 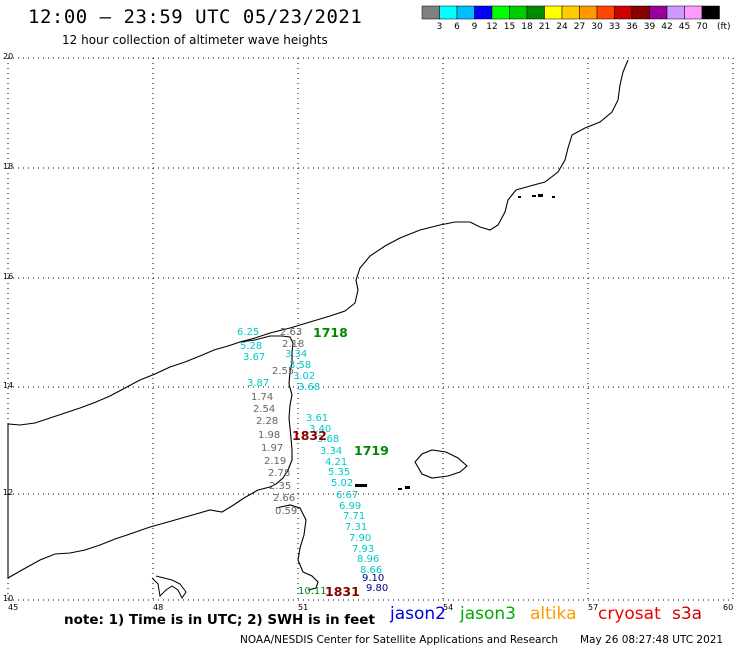 I want to click on wave-height-cyan: 3.61, so click(x=317, y=418).